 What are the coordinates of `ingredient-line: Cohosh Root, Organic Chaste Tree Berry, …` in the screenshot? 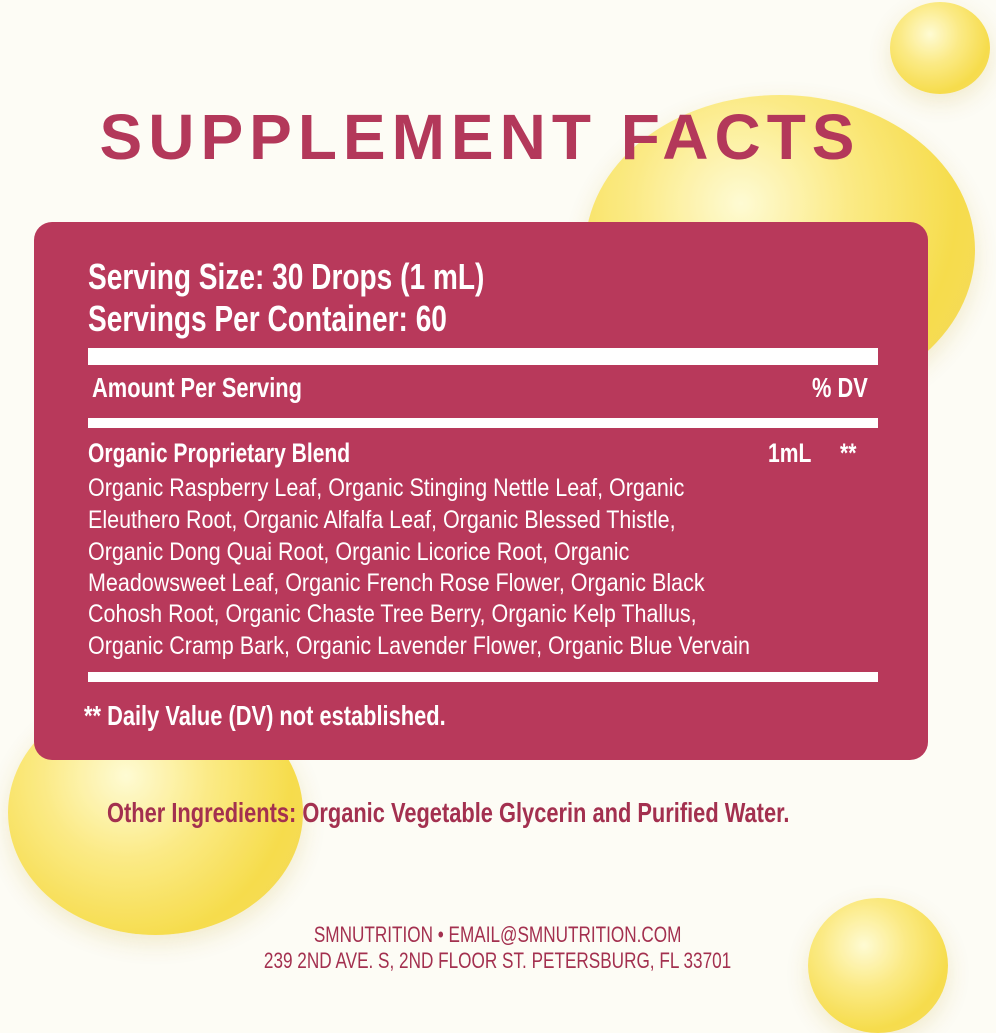 It's located at (392, 614).